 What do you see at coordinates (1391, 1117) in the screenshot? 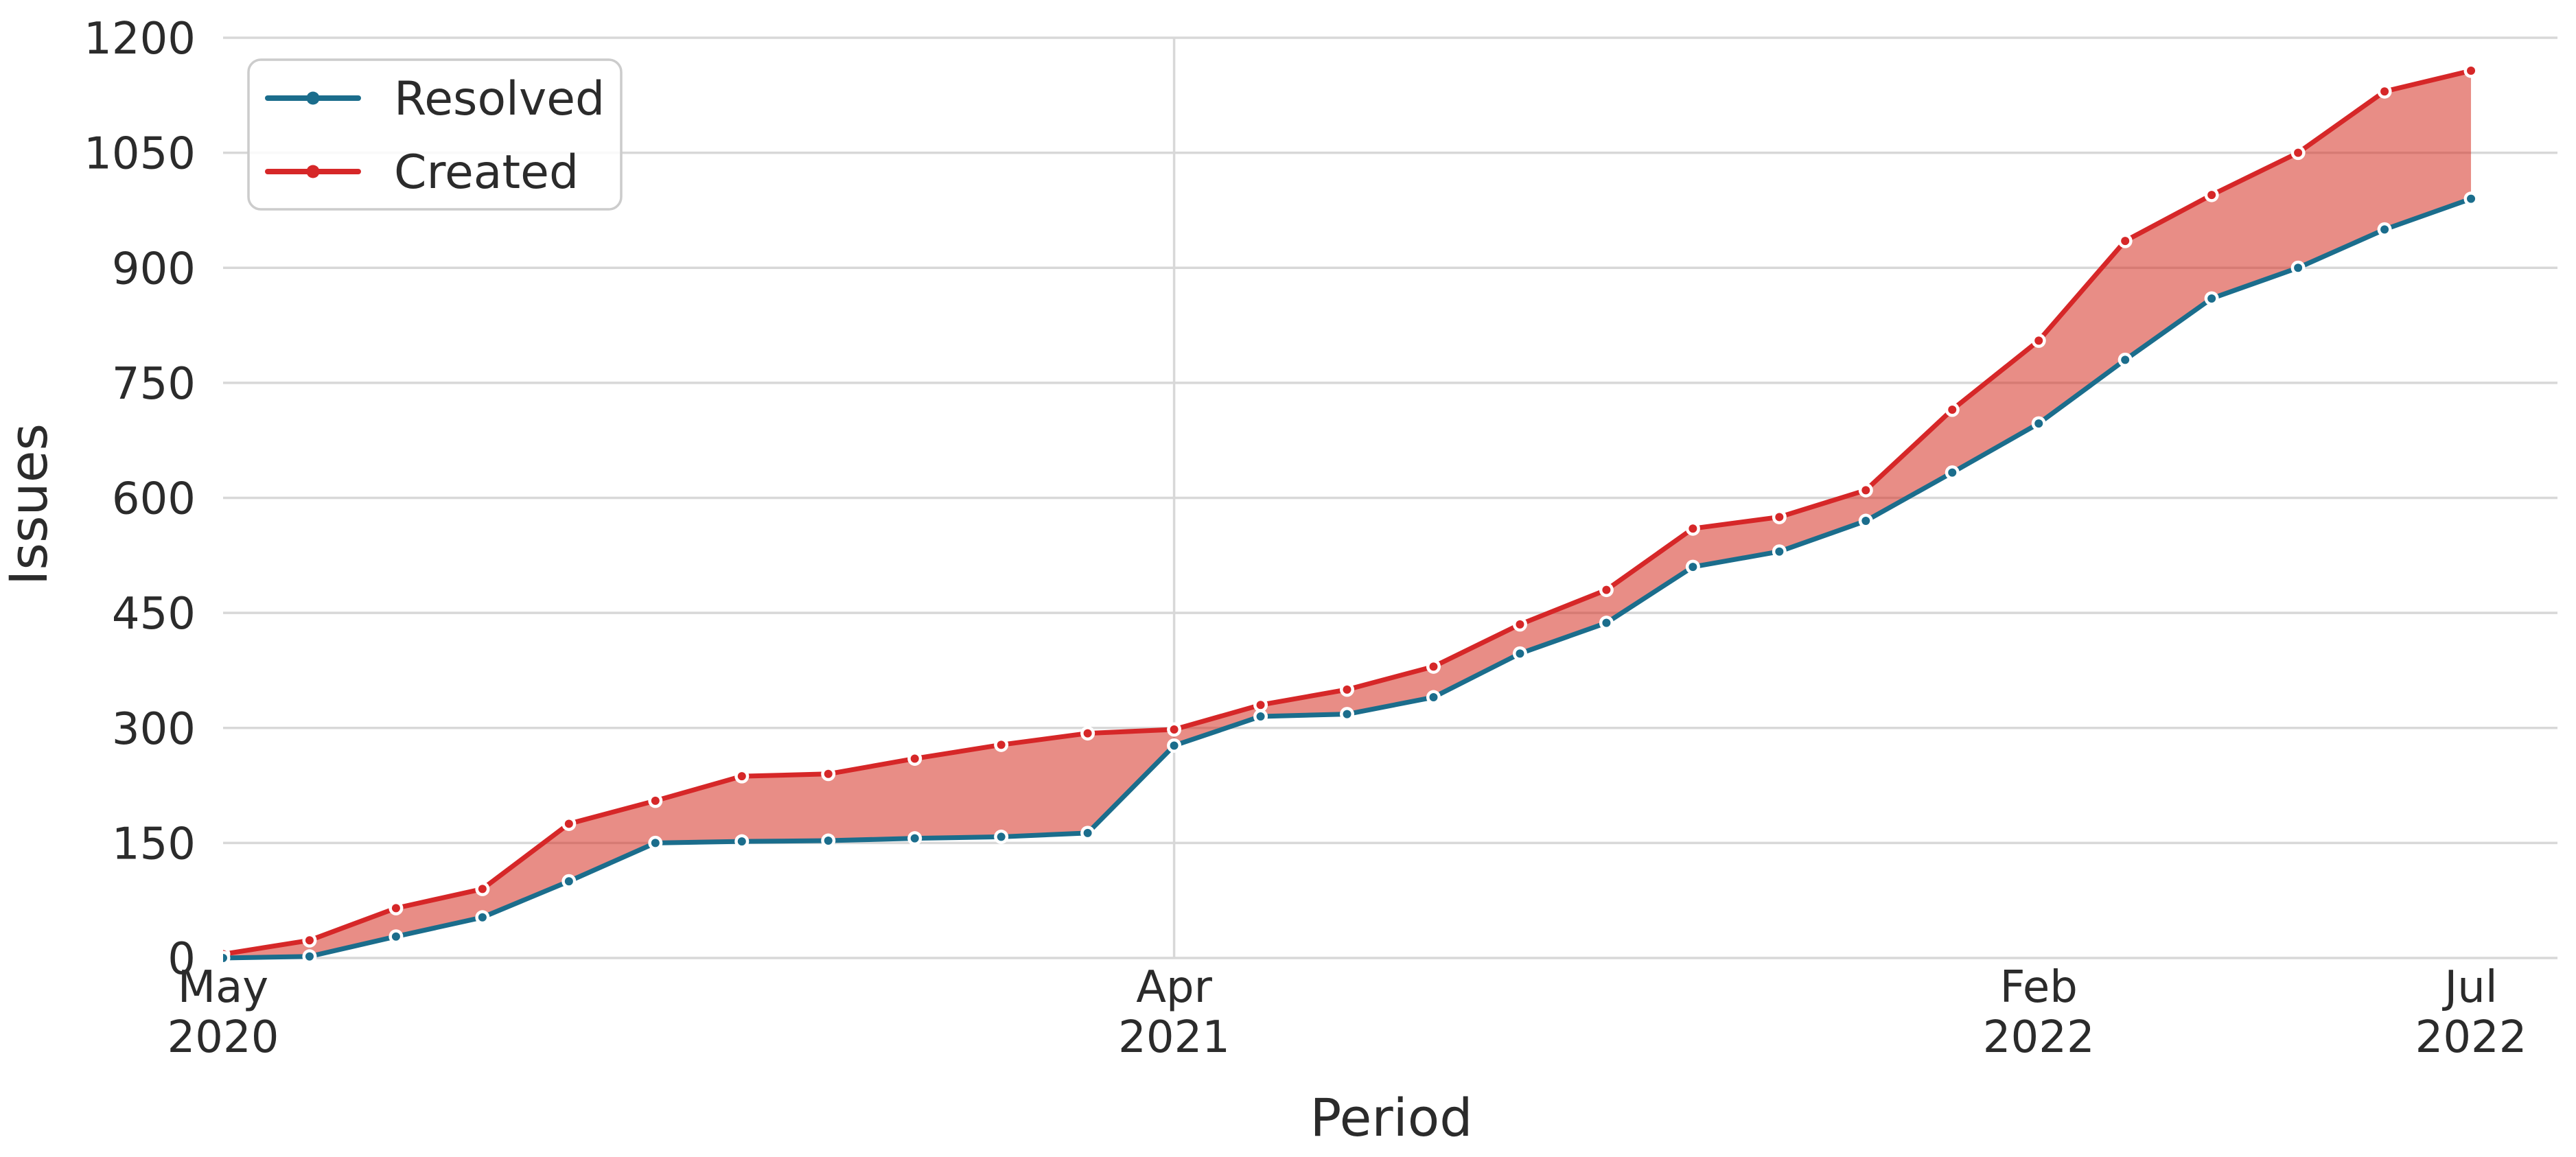
I see `x-axis-title: Period` at bounding box center [1391, 1117].